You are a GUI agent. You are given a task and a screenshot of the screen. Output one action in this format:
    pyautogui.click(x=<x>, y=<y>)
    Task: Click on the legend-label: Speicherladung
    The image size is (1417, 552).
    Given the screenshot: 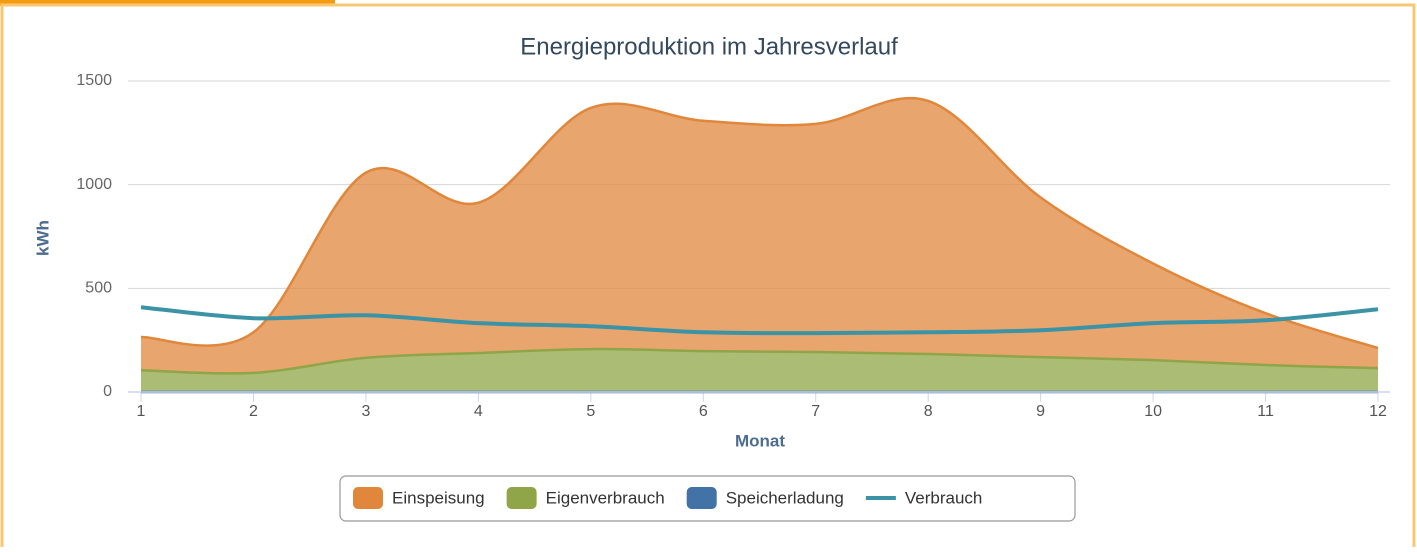 What is the action you would take?
    pyautogui.click(x=785, y=497)
    